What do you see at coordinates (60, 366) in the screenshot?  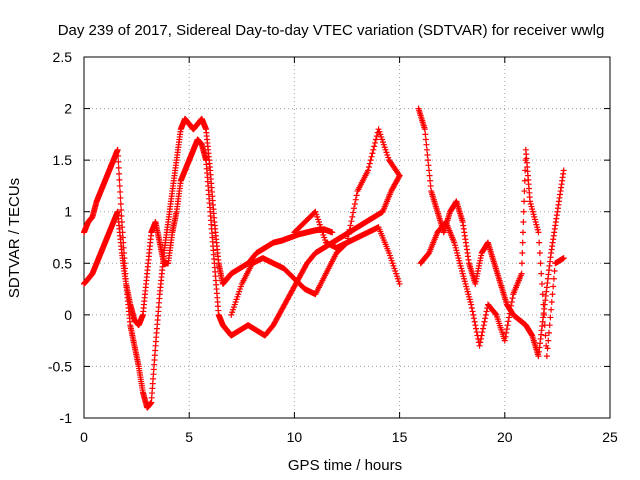 I see `y-tick-label: -0.5` at bounding box center [60, 366].